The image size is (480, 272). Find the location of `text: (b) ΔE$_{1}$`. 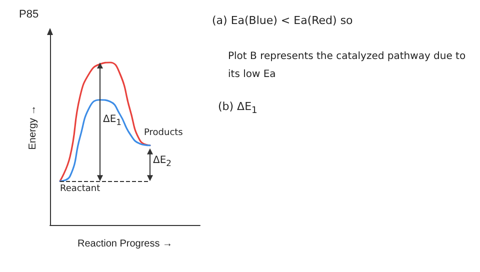

text: (b) ΔE$_{1}$ is located at coordinates (238, 108).